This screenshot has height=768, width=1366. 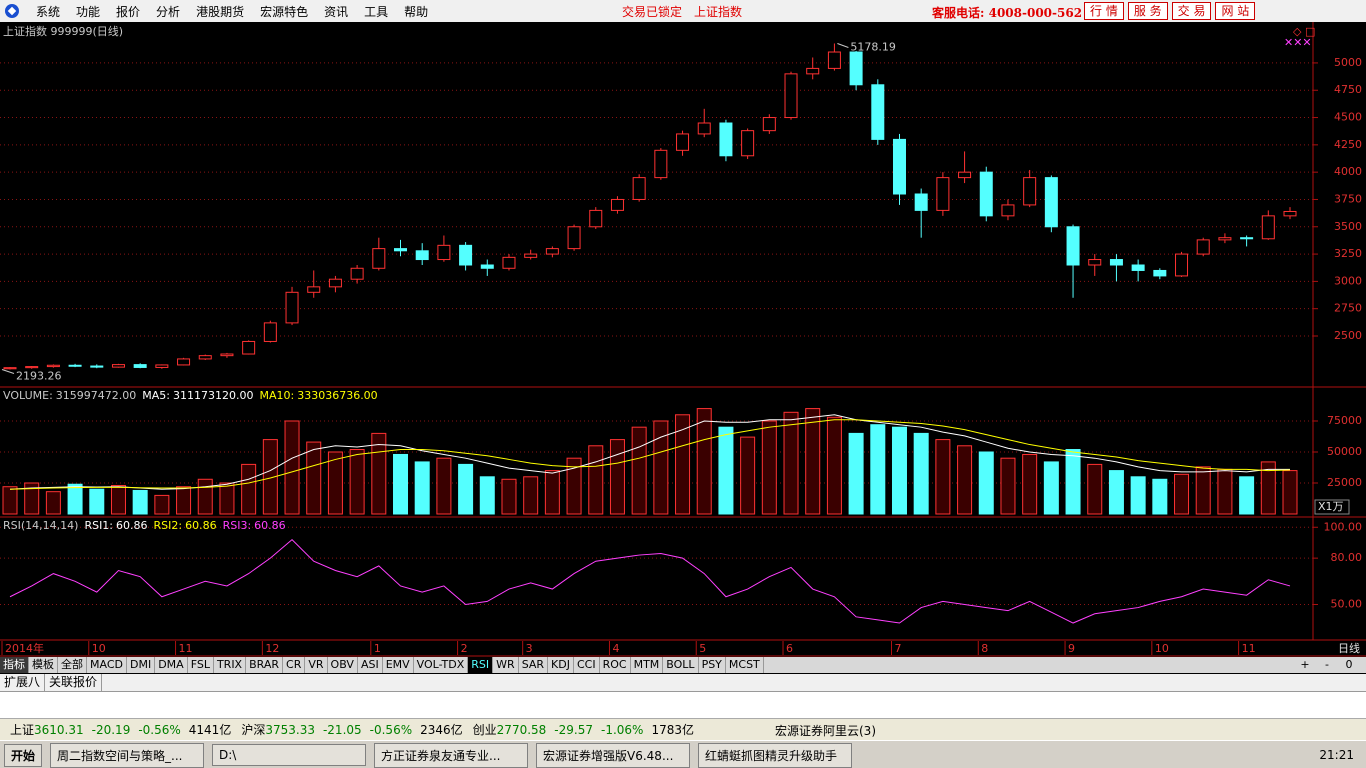 What do you see at coordinates (1162, 648) in the screenshot?
I see `x-tick-label: 10` at bounding box center [1162, 648].